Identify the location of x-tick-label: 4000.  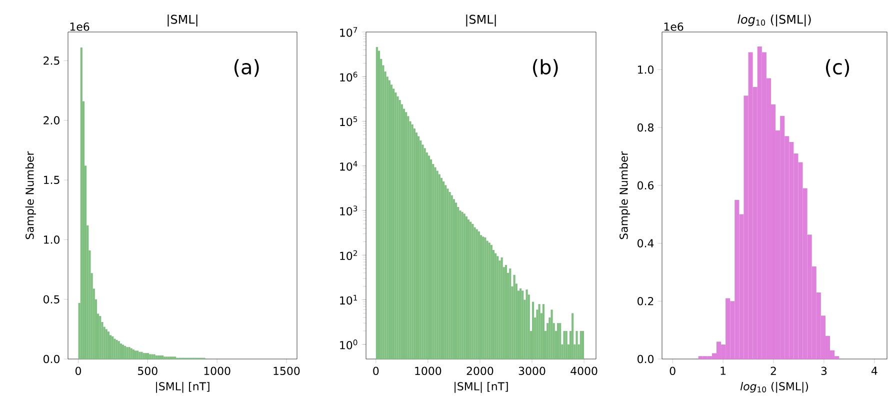
(584, 371).